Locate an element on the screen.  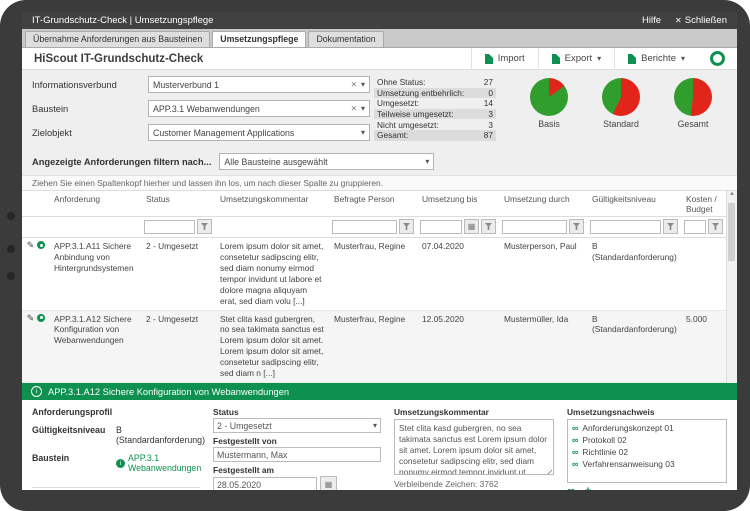
status-pie-charts: Basis Standard Gesamt is located at coordinates (611, 113).